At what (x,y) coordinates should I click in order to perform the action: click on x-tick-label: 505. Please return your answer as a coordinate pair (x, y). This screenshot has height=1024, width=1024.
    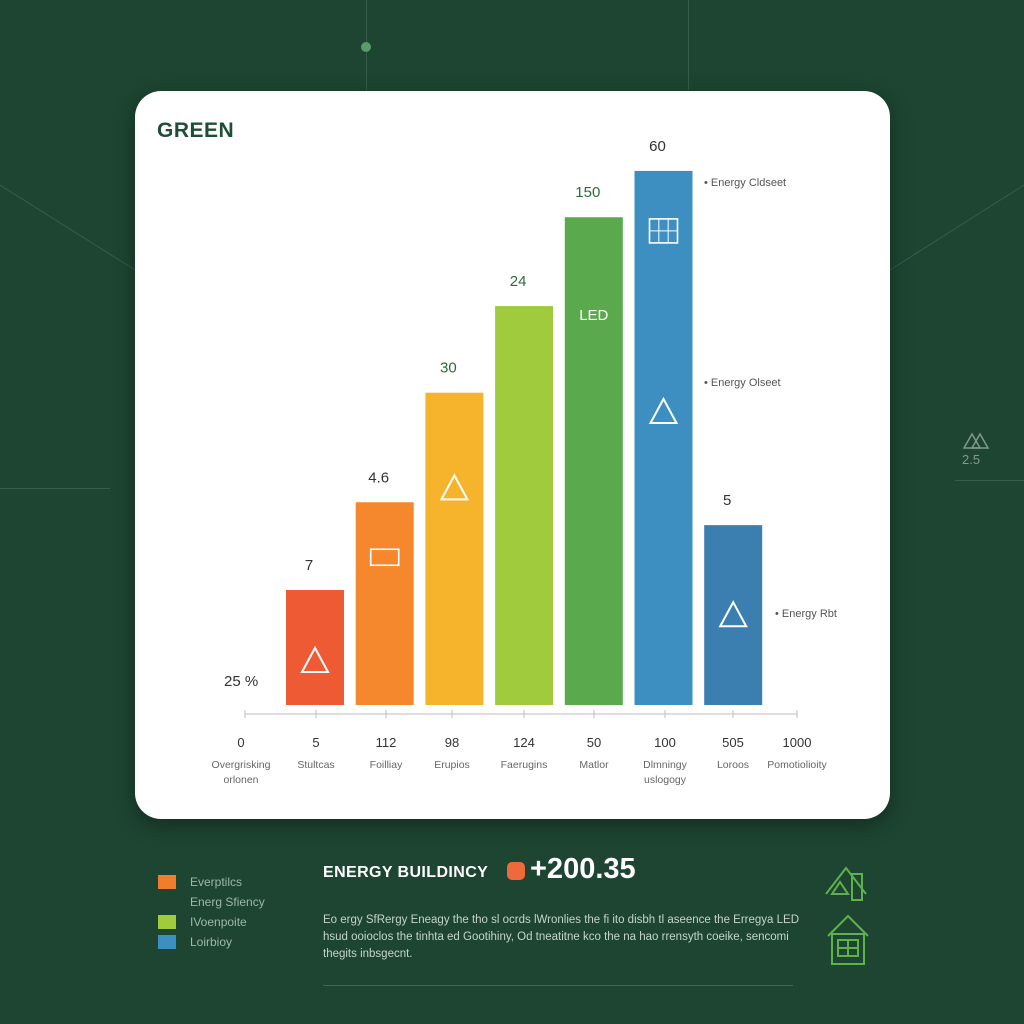
    Looking at the image, I should click on (733, 742).